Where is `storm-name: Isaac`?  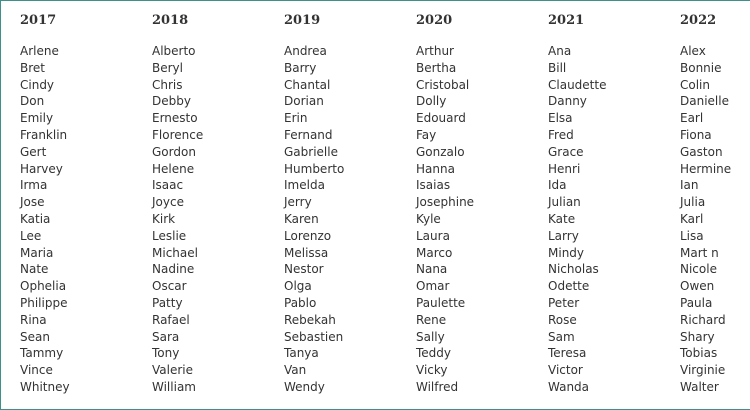 storm-name: Isaac is located at coordinates (168, 185).